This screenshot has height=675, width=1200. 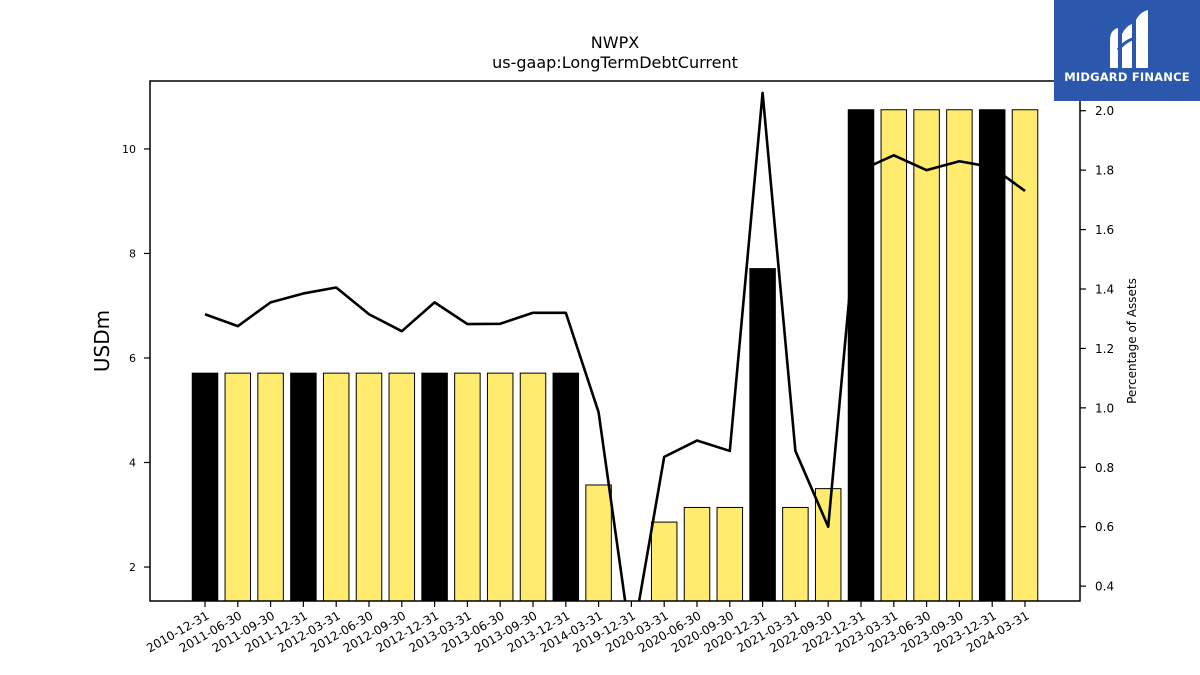 I want to click on y2-tick-label: 1.4, so click(x=1104, y=290).